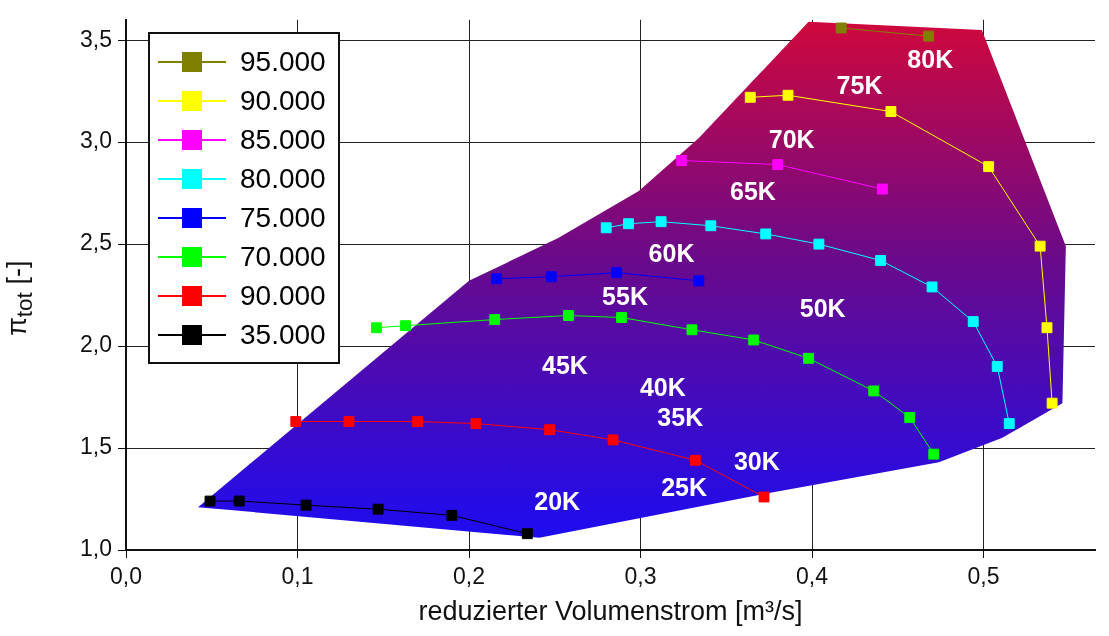 The height and width of the screenshot is (636, 1109). Describe the element at coordinates (96, 242) in the screenshot. I see `y-tick-label: 2,5` at that location.